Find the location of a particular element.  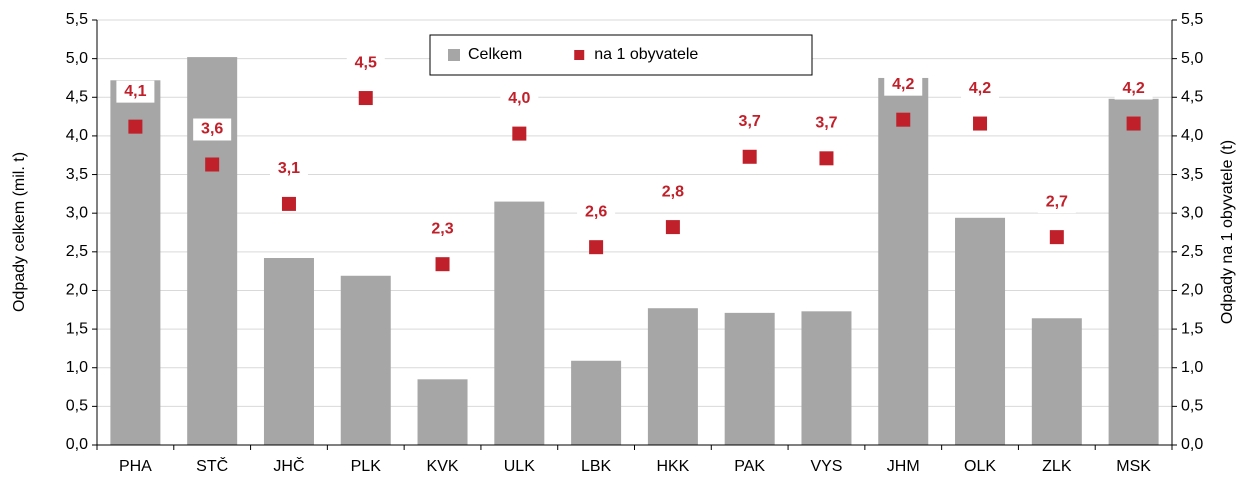

y2-tick-label: 2,0 is located at coordinates (1192, 290).